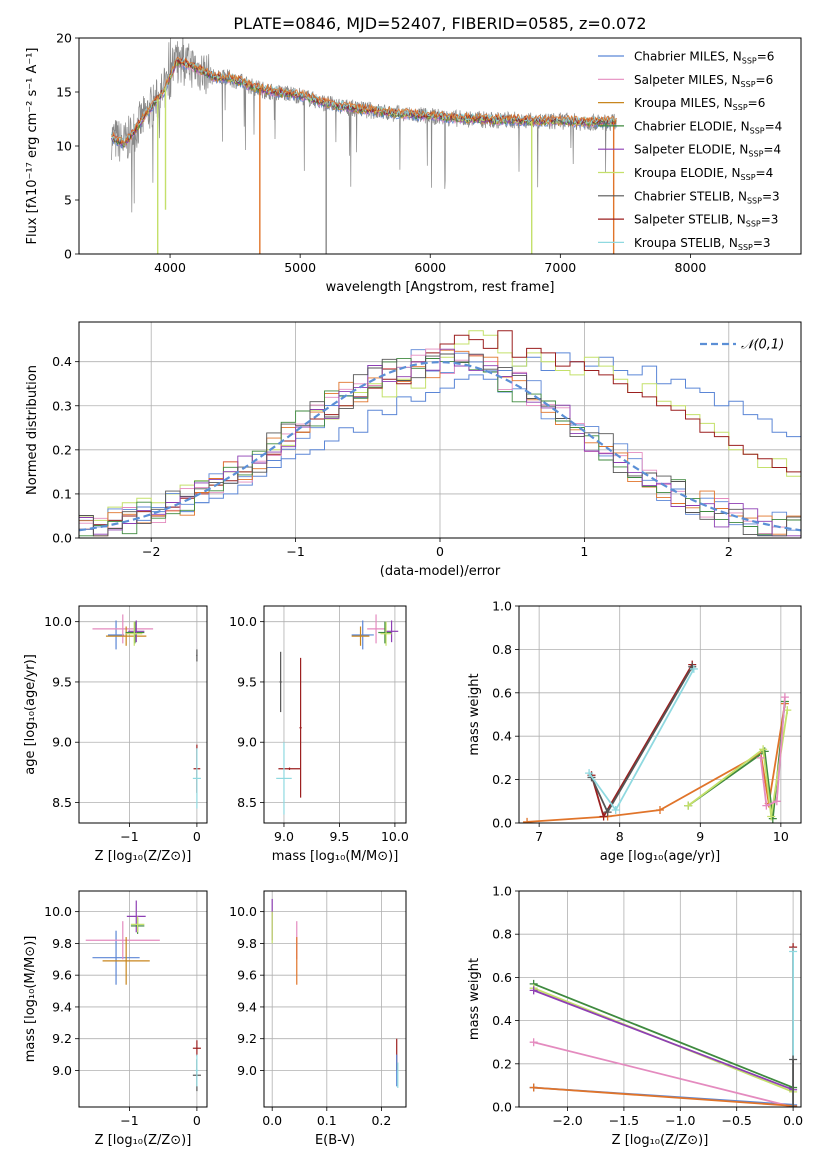  What do you see at coordinates (32, 146) in the screenshot?
I see `y-axis-label: Flux [fλ10⁻¹⁷ erg cm⁻² s⁻¹ A⁻¹]` at bounding box center [32, 146].